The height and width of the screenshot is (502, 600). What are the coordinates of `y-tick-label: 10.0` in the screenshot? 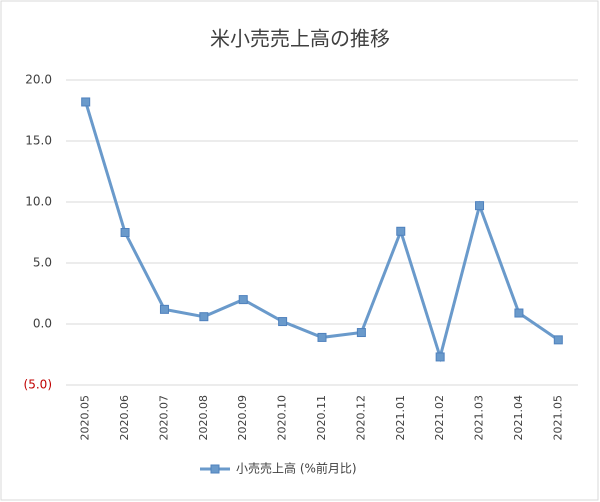 It's located at (38, 202).